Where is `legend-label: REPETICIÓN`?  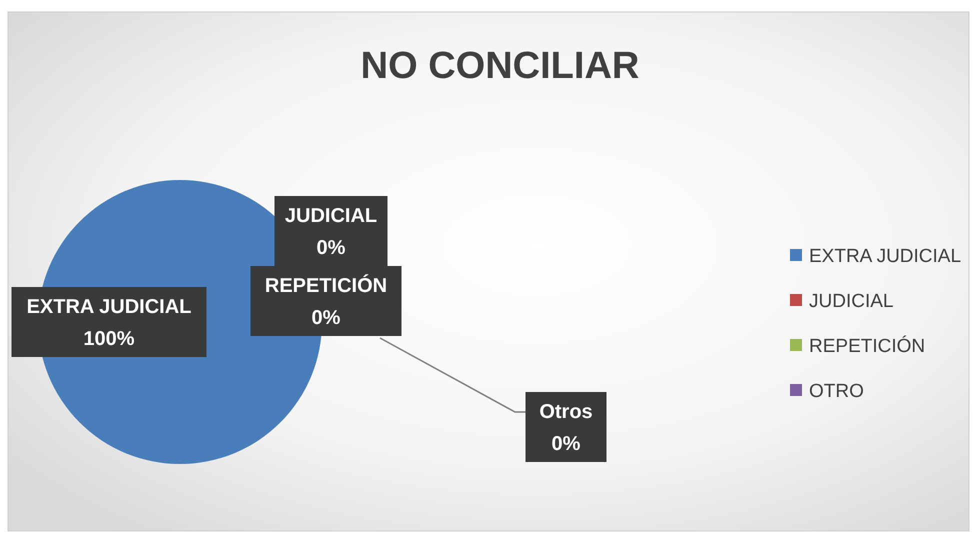 legend-label: REPETICIÓN is located at coordinates (867, 346).